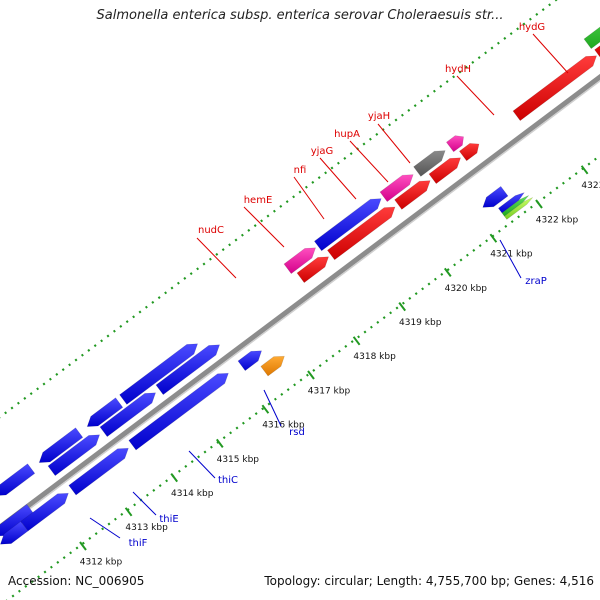  What do you see at coordinates (138, 543) in the screenshot?
I see `gene-label-bottom: thiF` at bounding box center [138, 543].